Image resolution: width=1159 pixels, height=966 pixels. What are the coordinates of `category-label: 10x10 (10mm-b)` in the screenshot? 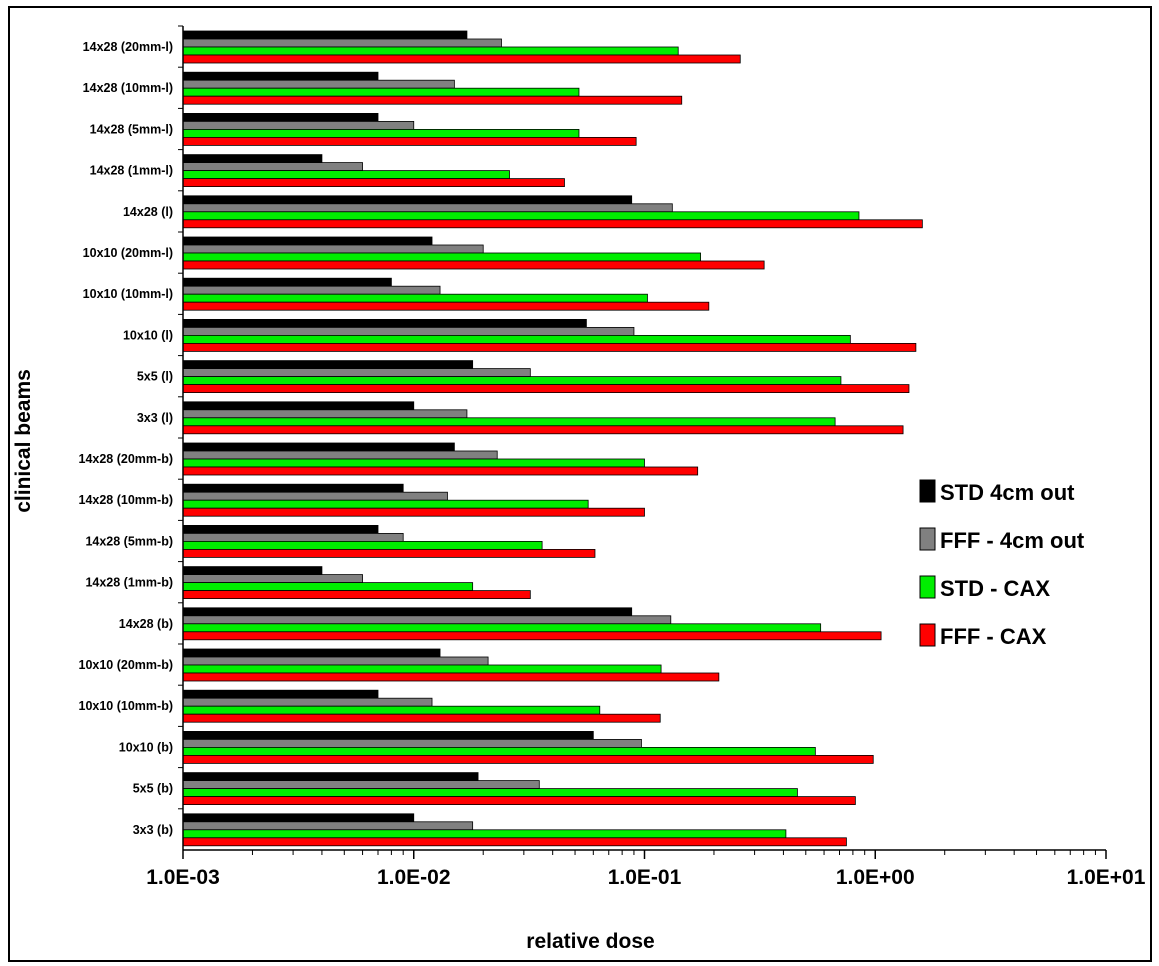 It's located at (126, 706).